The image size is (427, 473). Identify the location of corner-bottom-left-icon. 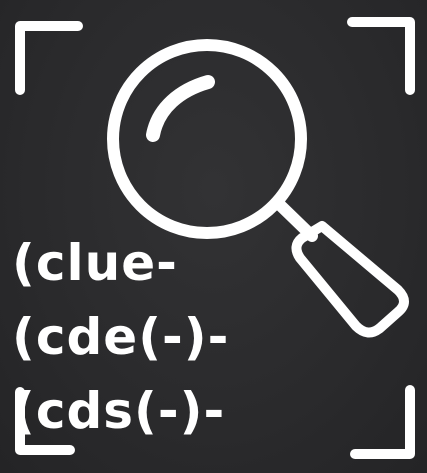
(45, 421).